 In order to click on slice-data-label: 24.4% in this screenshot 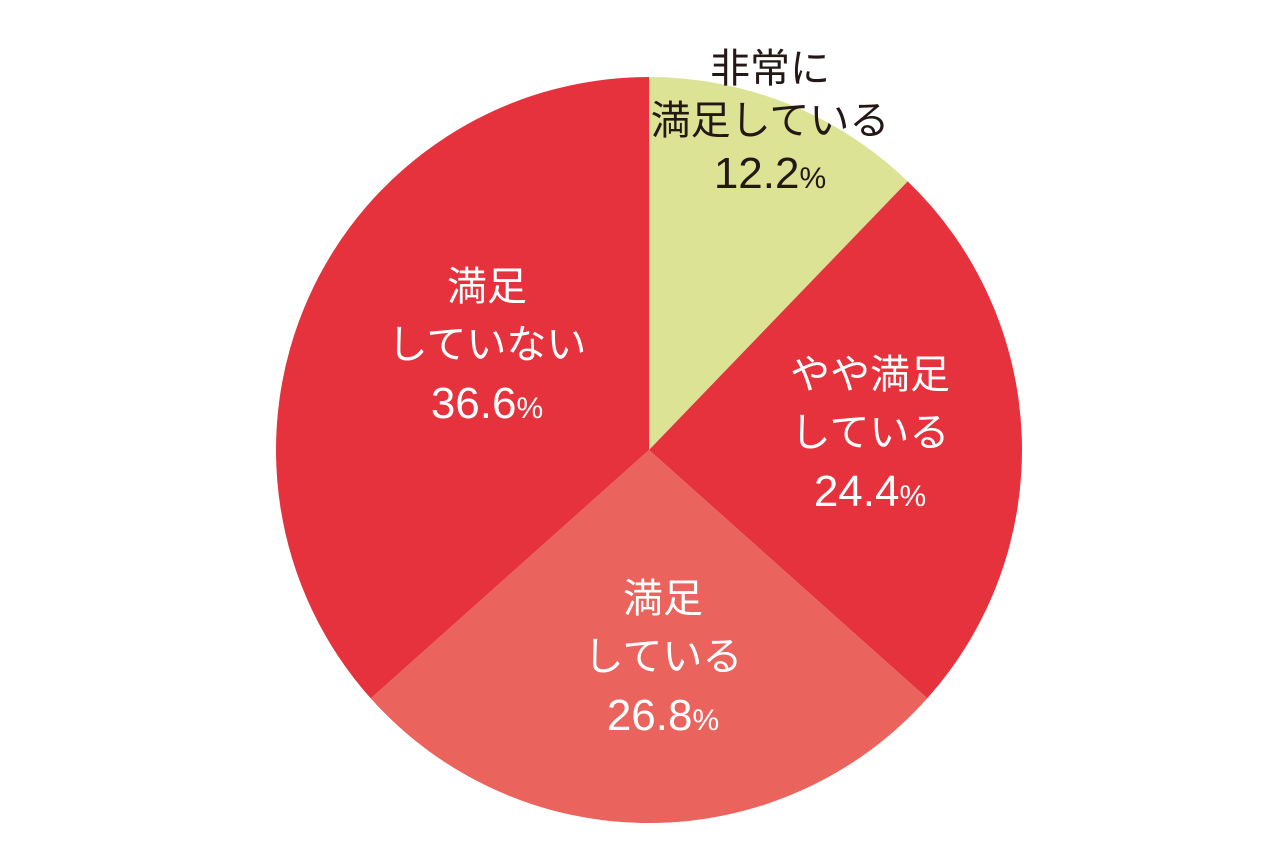, I will do `click(870, 491)`.